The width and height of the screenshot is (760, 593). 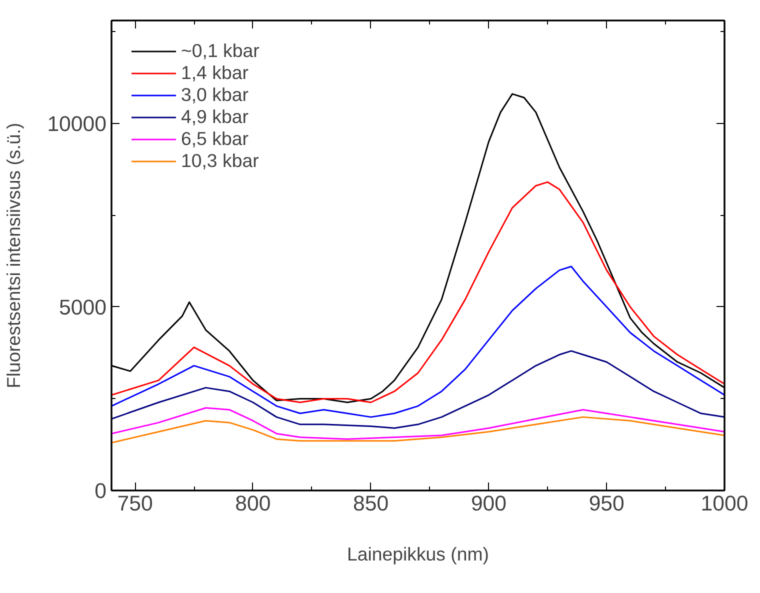 I want to click on legend-label: 10,3 kbar, so click(x=220, y=161).